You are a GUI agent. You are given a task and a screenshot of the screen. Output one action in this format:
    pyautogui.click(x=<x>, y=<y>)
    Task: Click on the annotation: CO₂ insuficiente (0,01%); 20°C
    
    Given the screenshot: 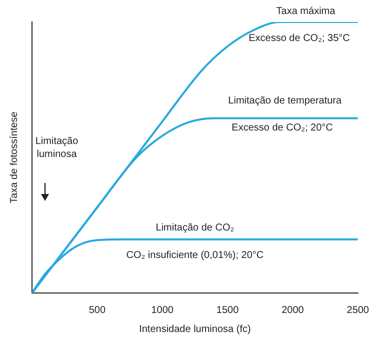 What is the action you would take?
    pyautogui.click(x=195, y=255)
    